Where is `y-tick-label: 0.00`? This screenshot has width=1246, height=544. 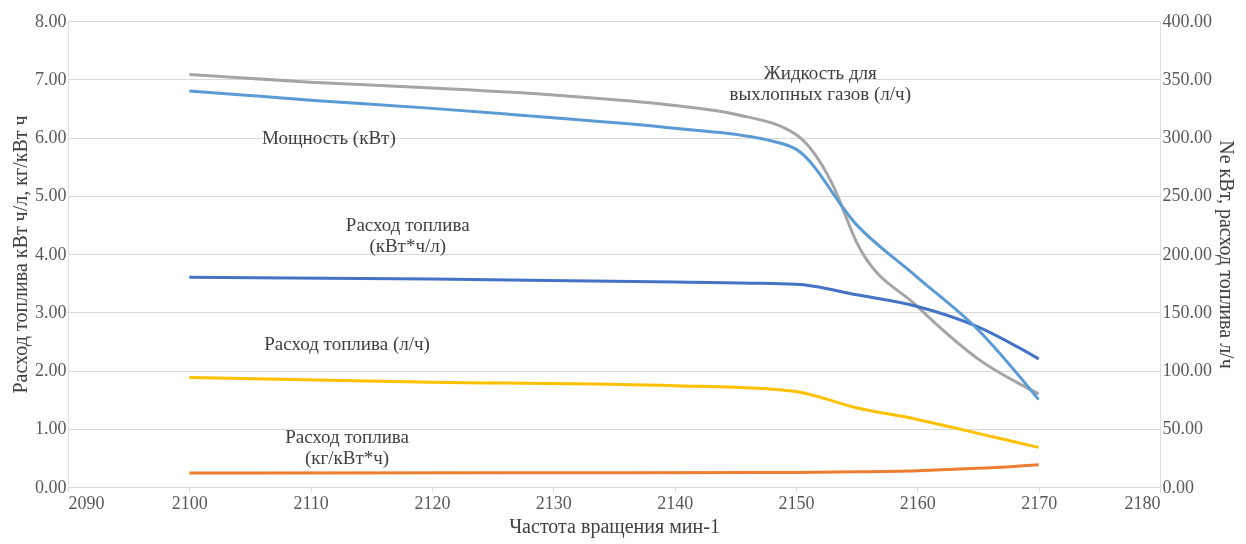
y-tick-label: 0.00 is located at coordinates (51, 486).